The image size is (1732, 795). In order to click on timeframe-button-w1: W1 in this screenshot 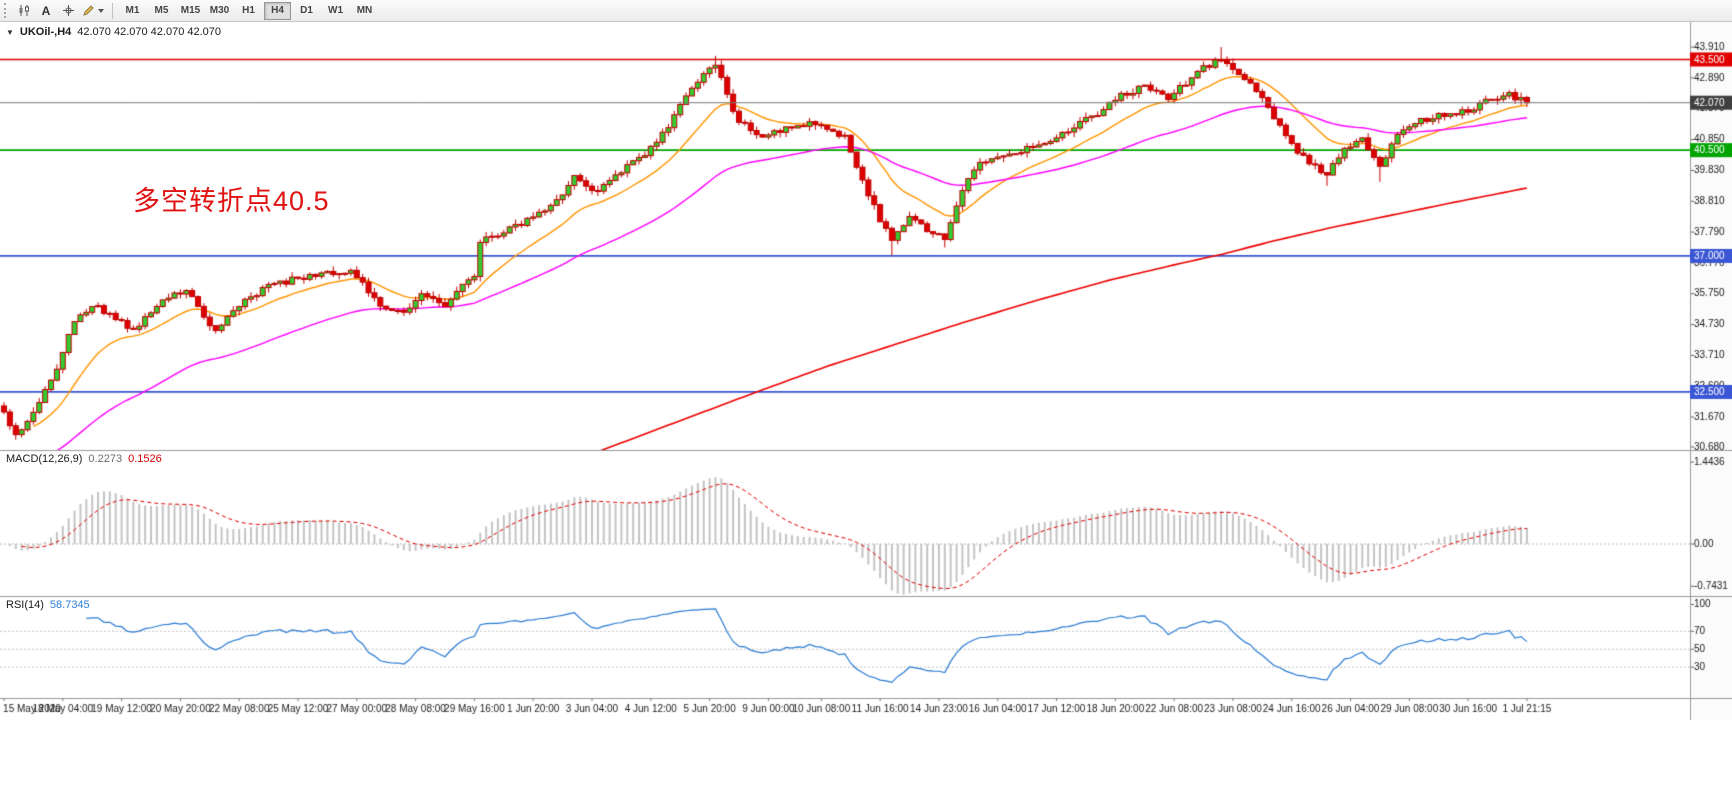, I will do `click(335, 11)`.